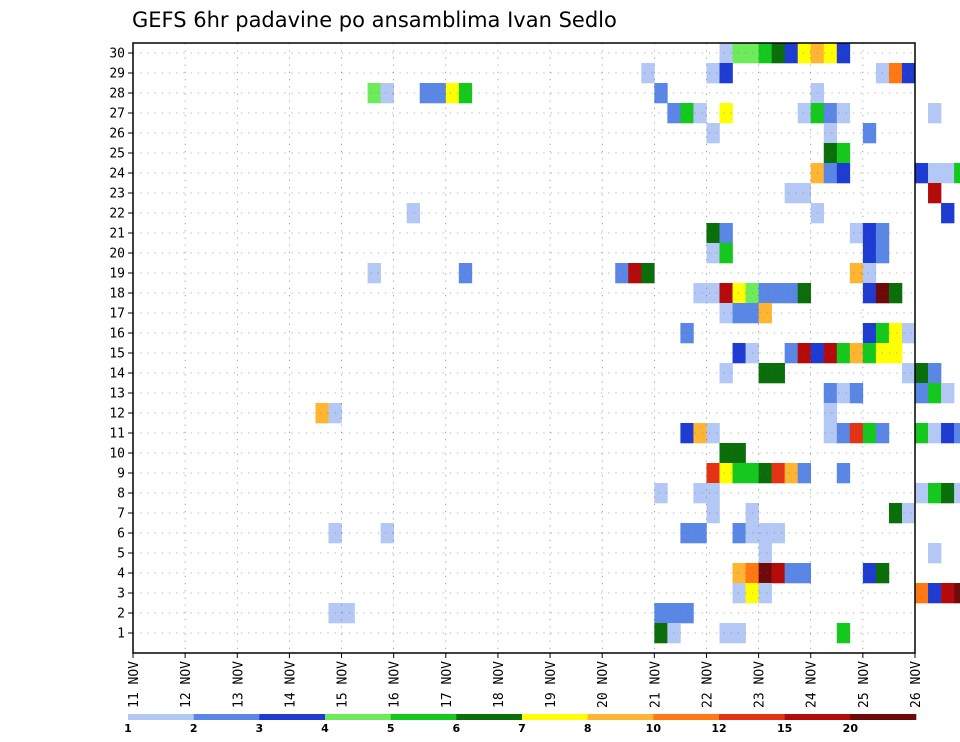 This screenshot has height=742, width=960. I want to click on y-tick-label: 15, so click(117, 354).